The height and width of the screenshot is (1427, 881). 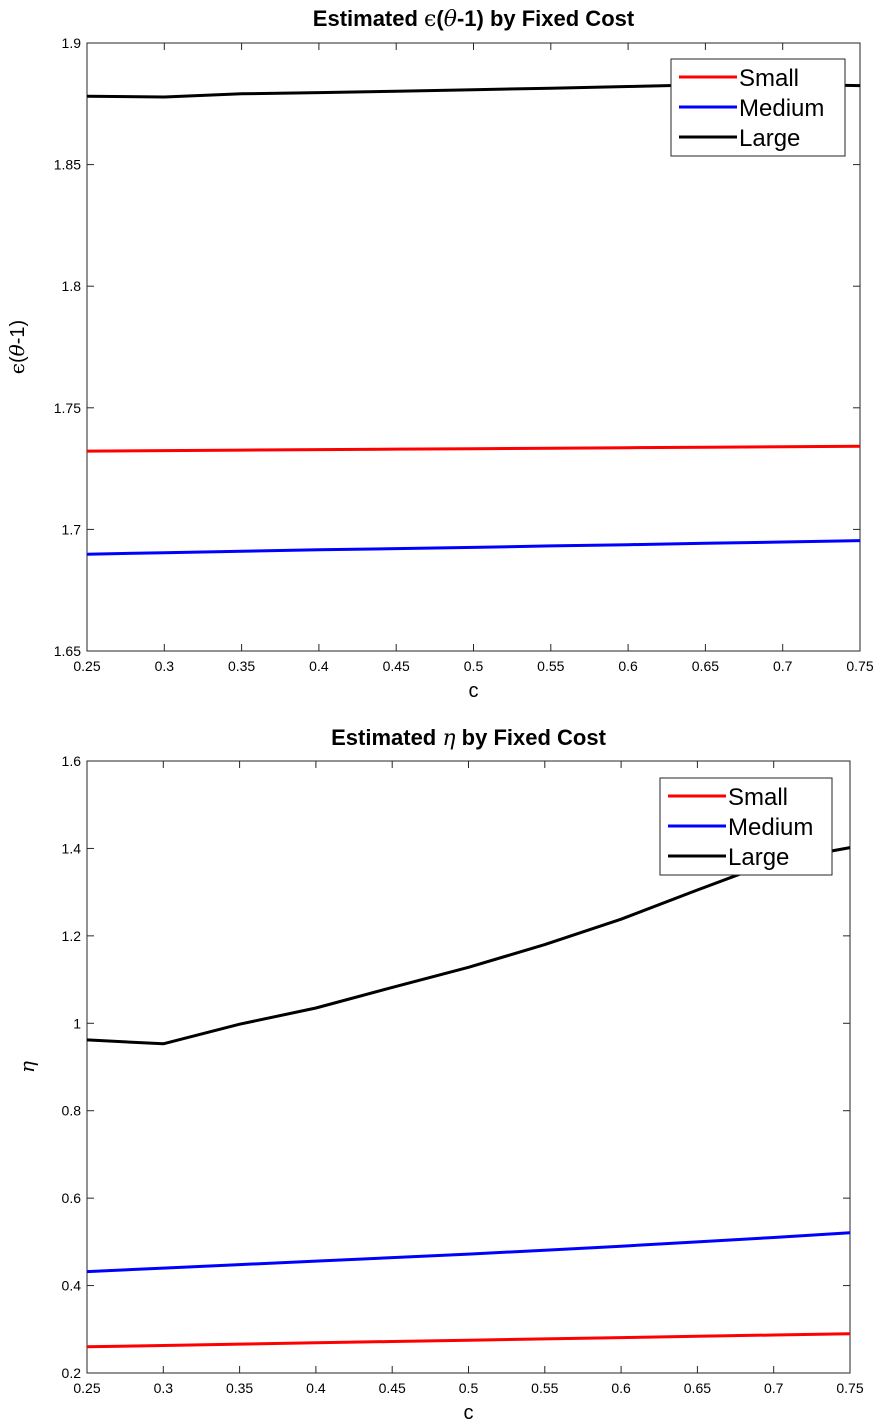 What do you see at coordinates (72, 529) in the screenshot?
I see `y-tick-label: 1.7` at bounding box center [72, 529].